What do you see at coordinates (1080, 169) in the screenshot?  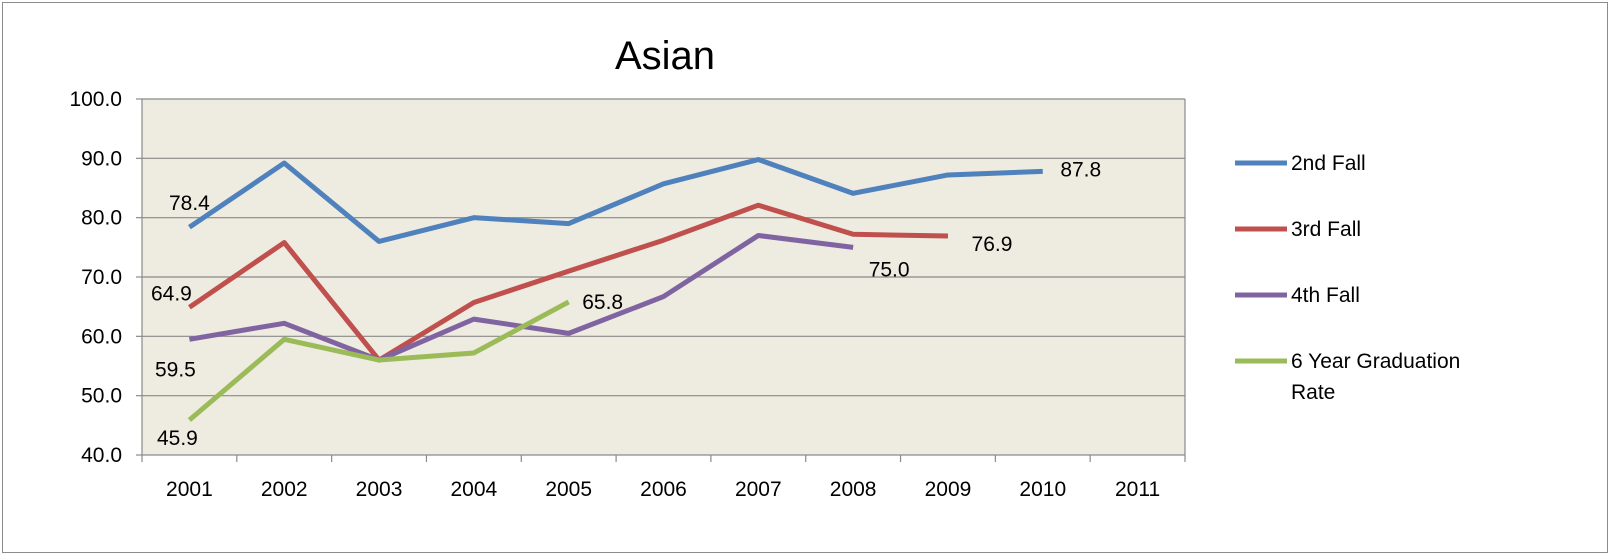 I see `data-label: 87.8` at bounding box center [1080, 169].